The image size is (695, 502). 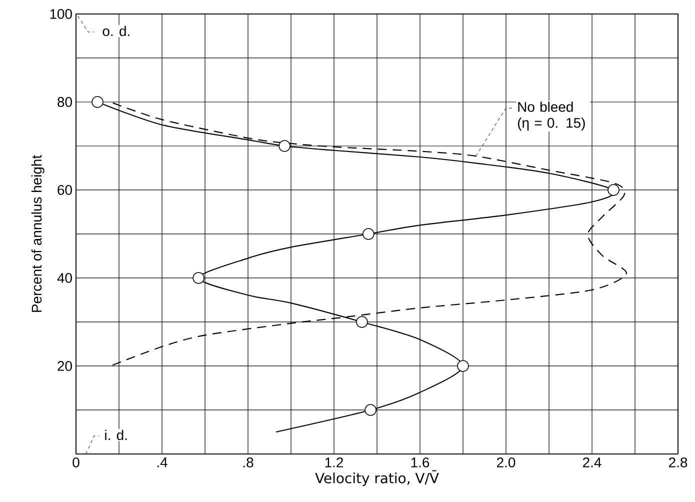 What do you see at coordinates (116, 31) in the screenshot?
I see `annotation: o. d.` at bounding box center [116, 31].